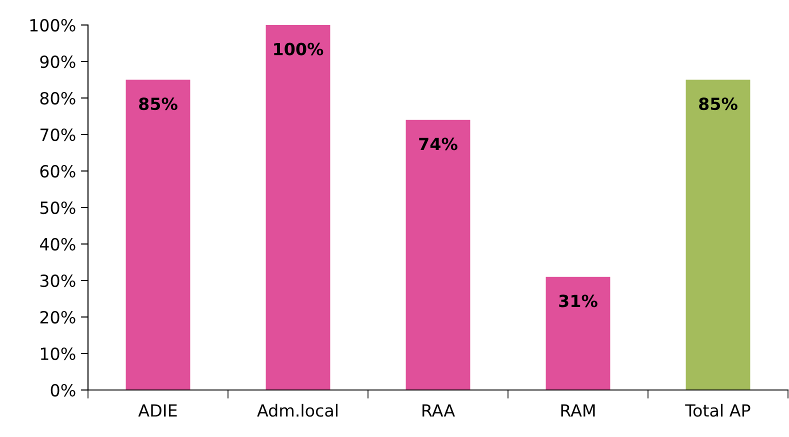 Image resolution: width=789 pixels, height=437 pixels. What do you see at coordinates (58, 317) in the screenshot?
I see `y-tick-label: 20%` at bounding box center [58, 317].